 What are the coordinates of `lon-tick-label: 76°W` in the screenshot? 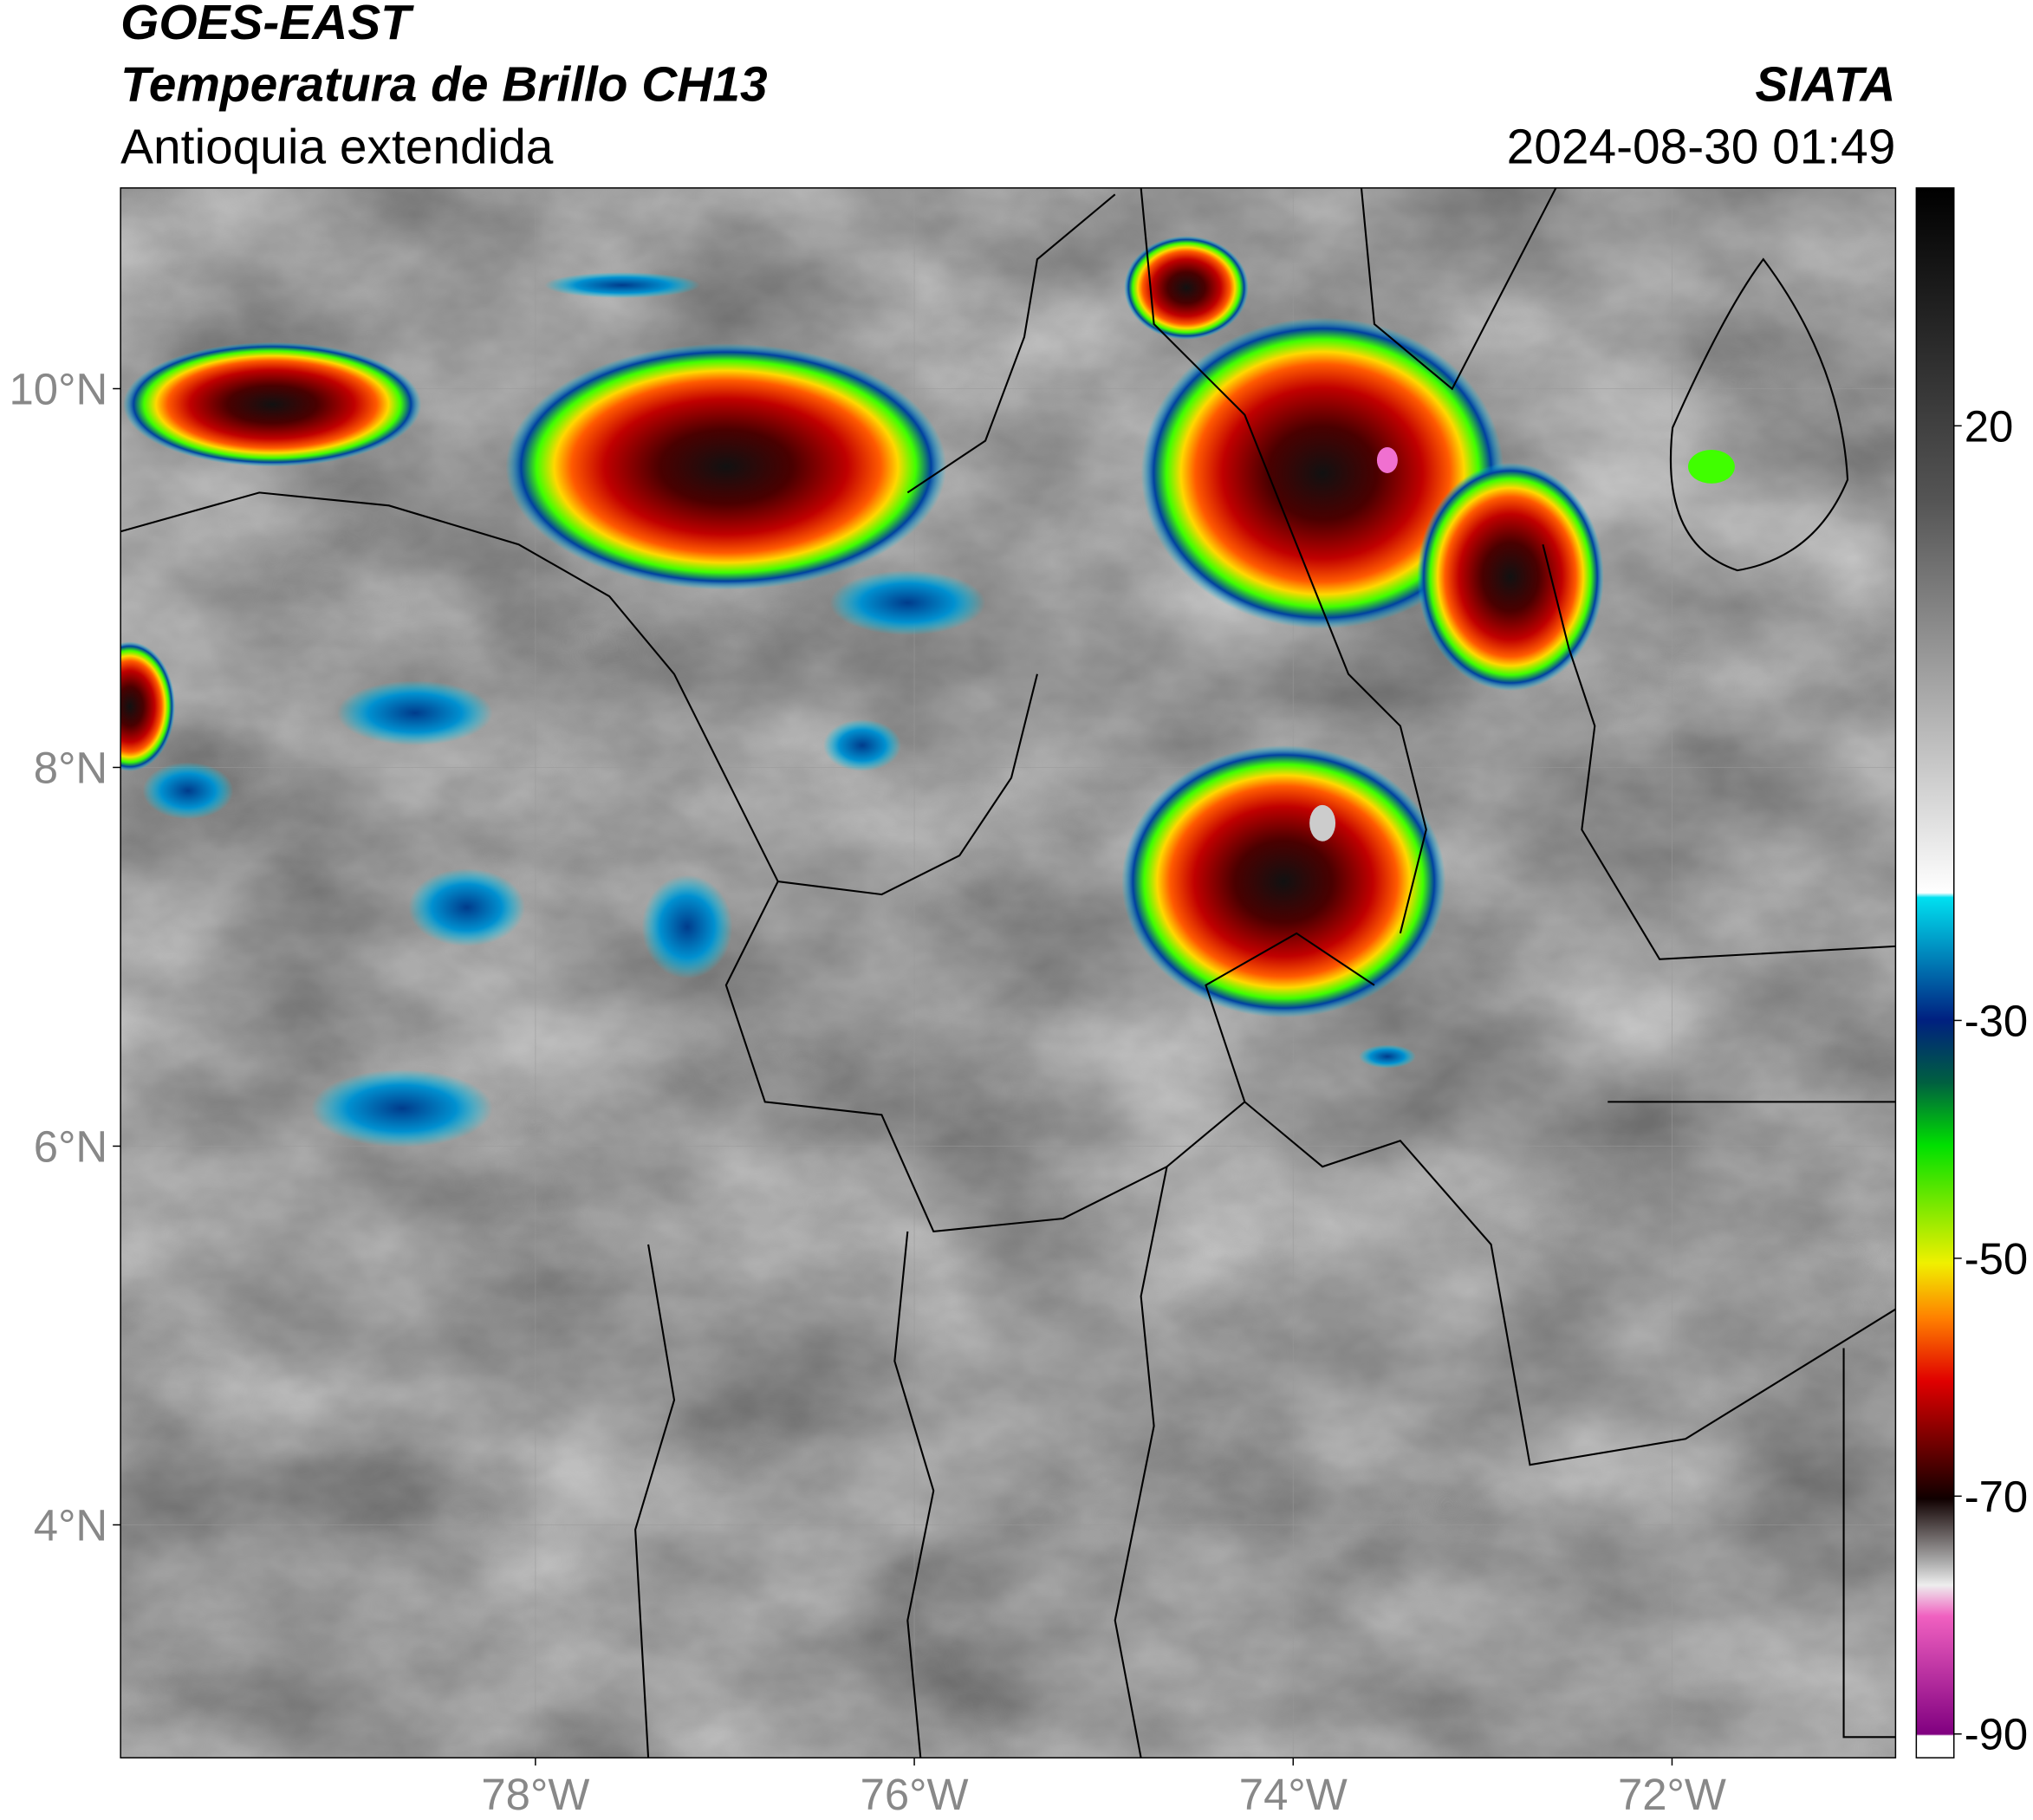 It's located at (915, 1794).